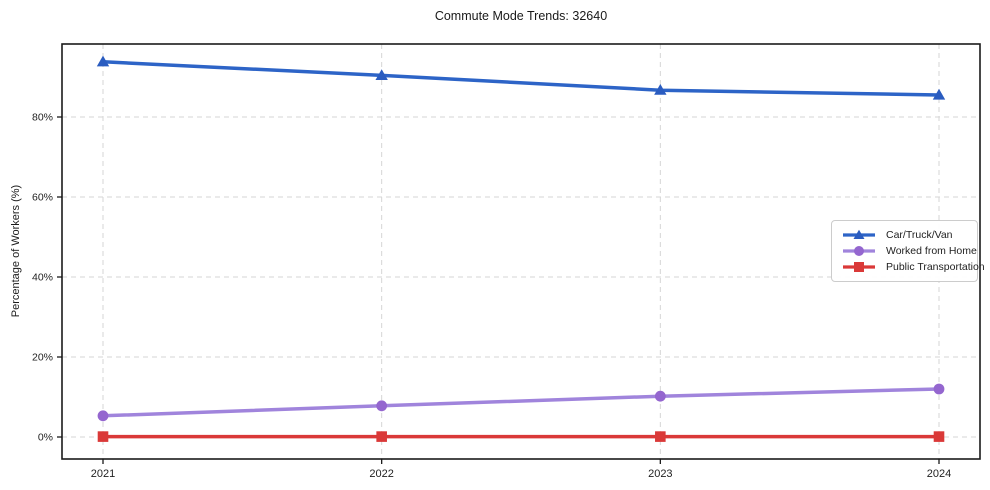 This screenshot has height=490, width=990. Describe the element at coordinates (521, 16) in the screenshot. I see `chart-title: Commute Mode Trends: 32640` at that location.